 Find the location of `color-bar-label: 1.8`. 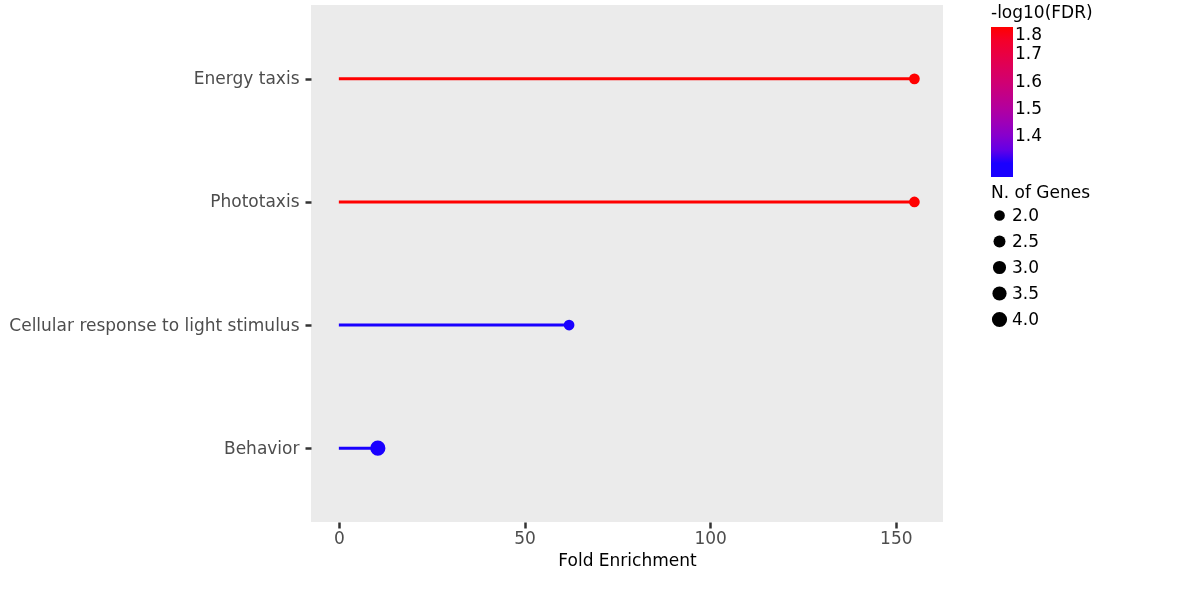

color-bar-label: 1.8 is located at coordinates (1029, 34).